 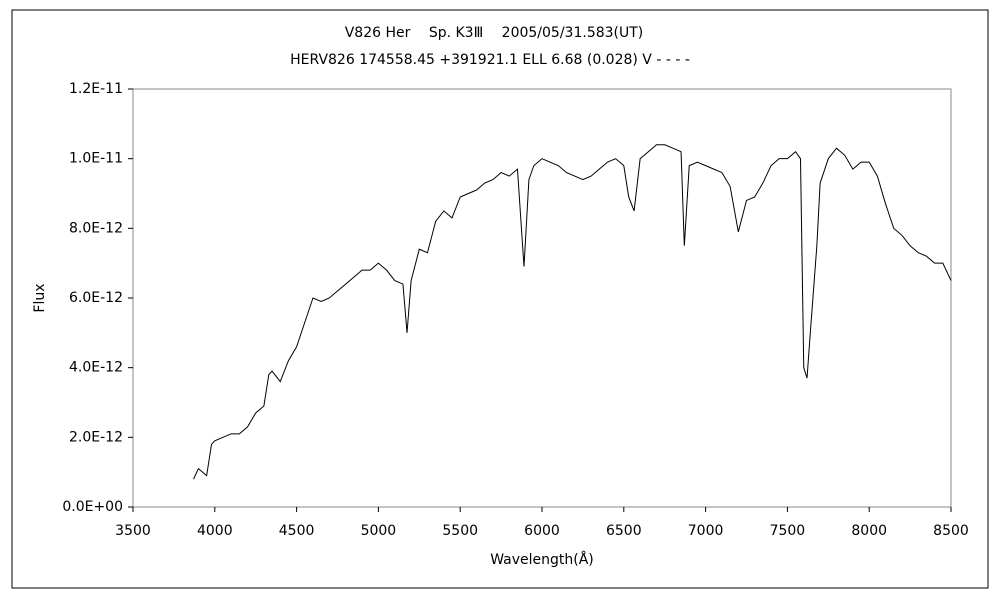 What do you see at coordinates (542, 531) in the screenshot?
I see `x-tick-label: 6000` at bounding box center [542, 531].